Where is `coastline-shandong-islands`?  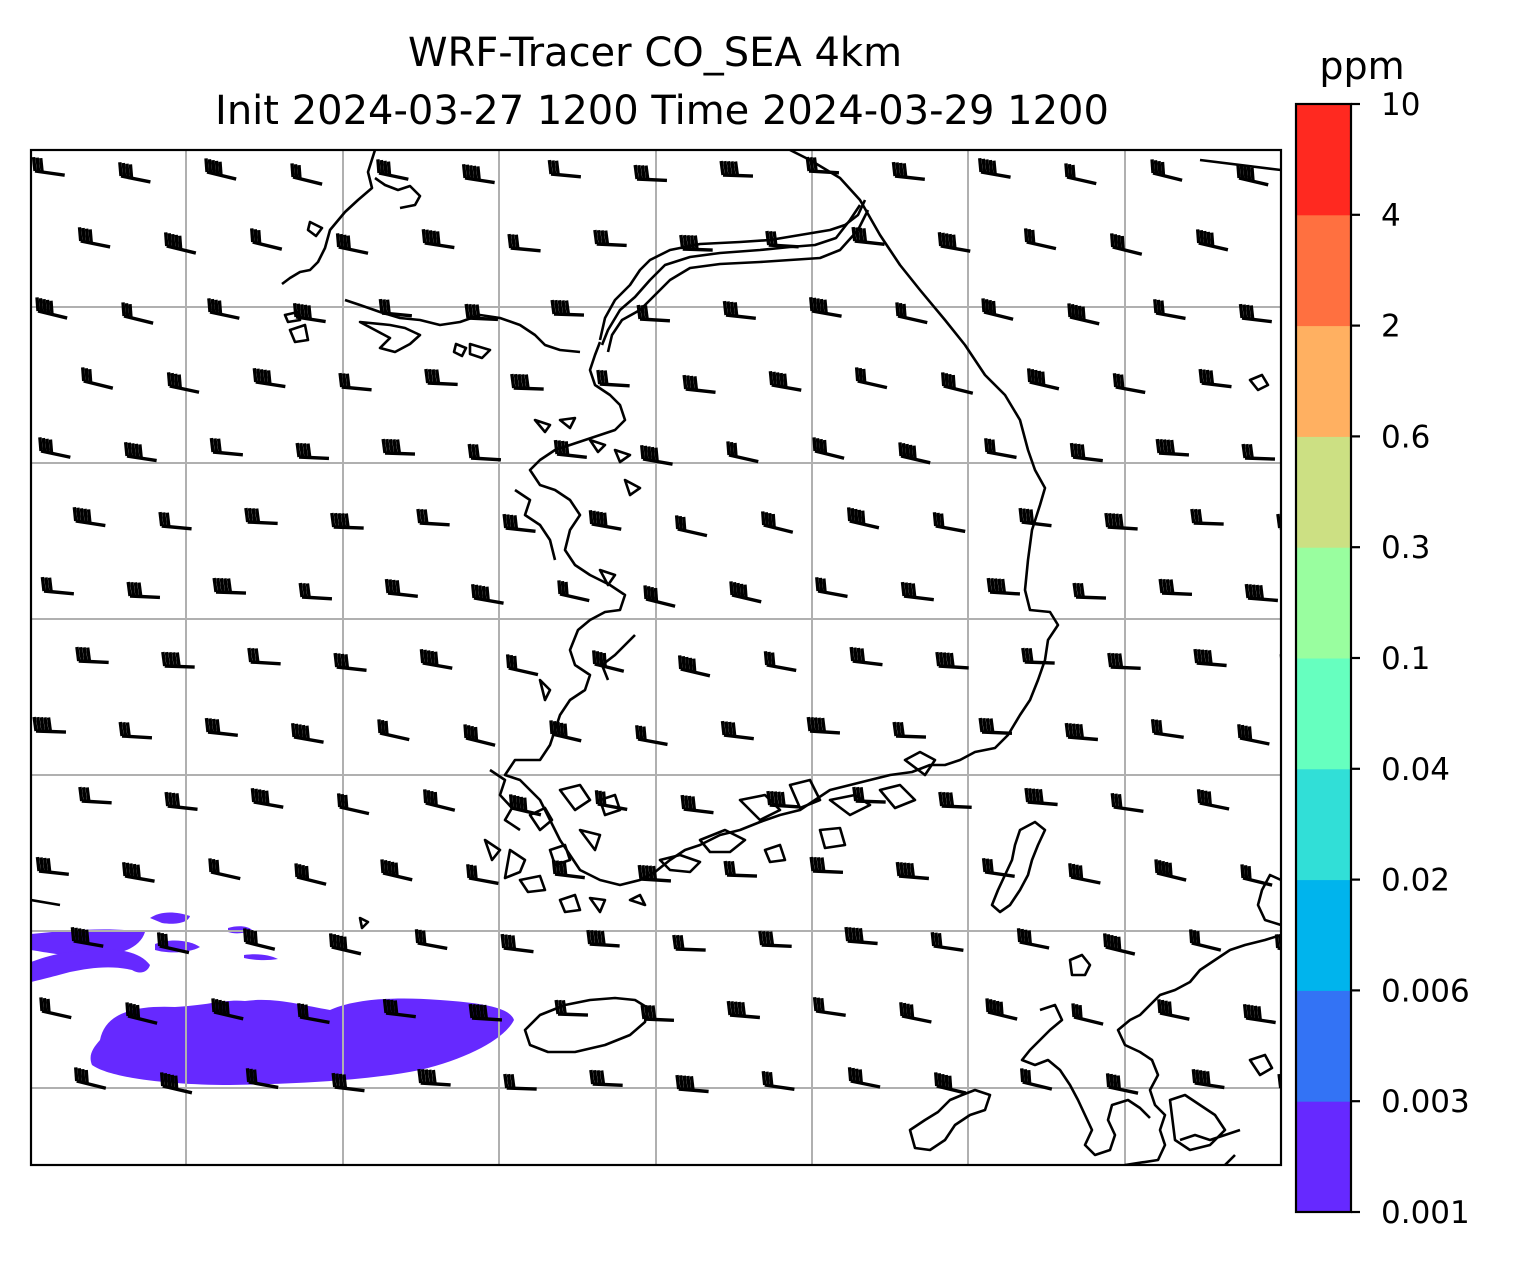 coastline-shandong-islands is located at coordinates (390, 337).